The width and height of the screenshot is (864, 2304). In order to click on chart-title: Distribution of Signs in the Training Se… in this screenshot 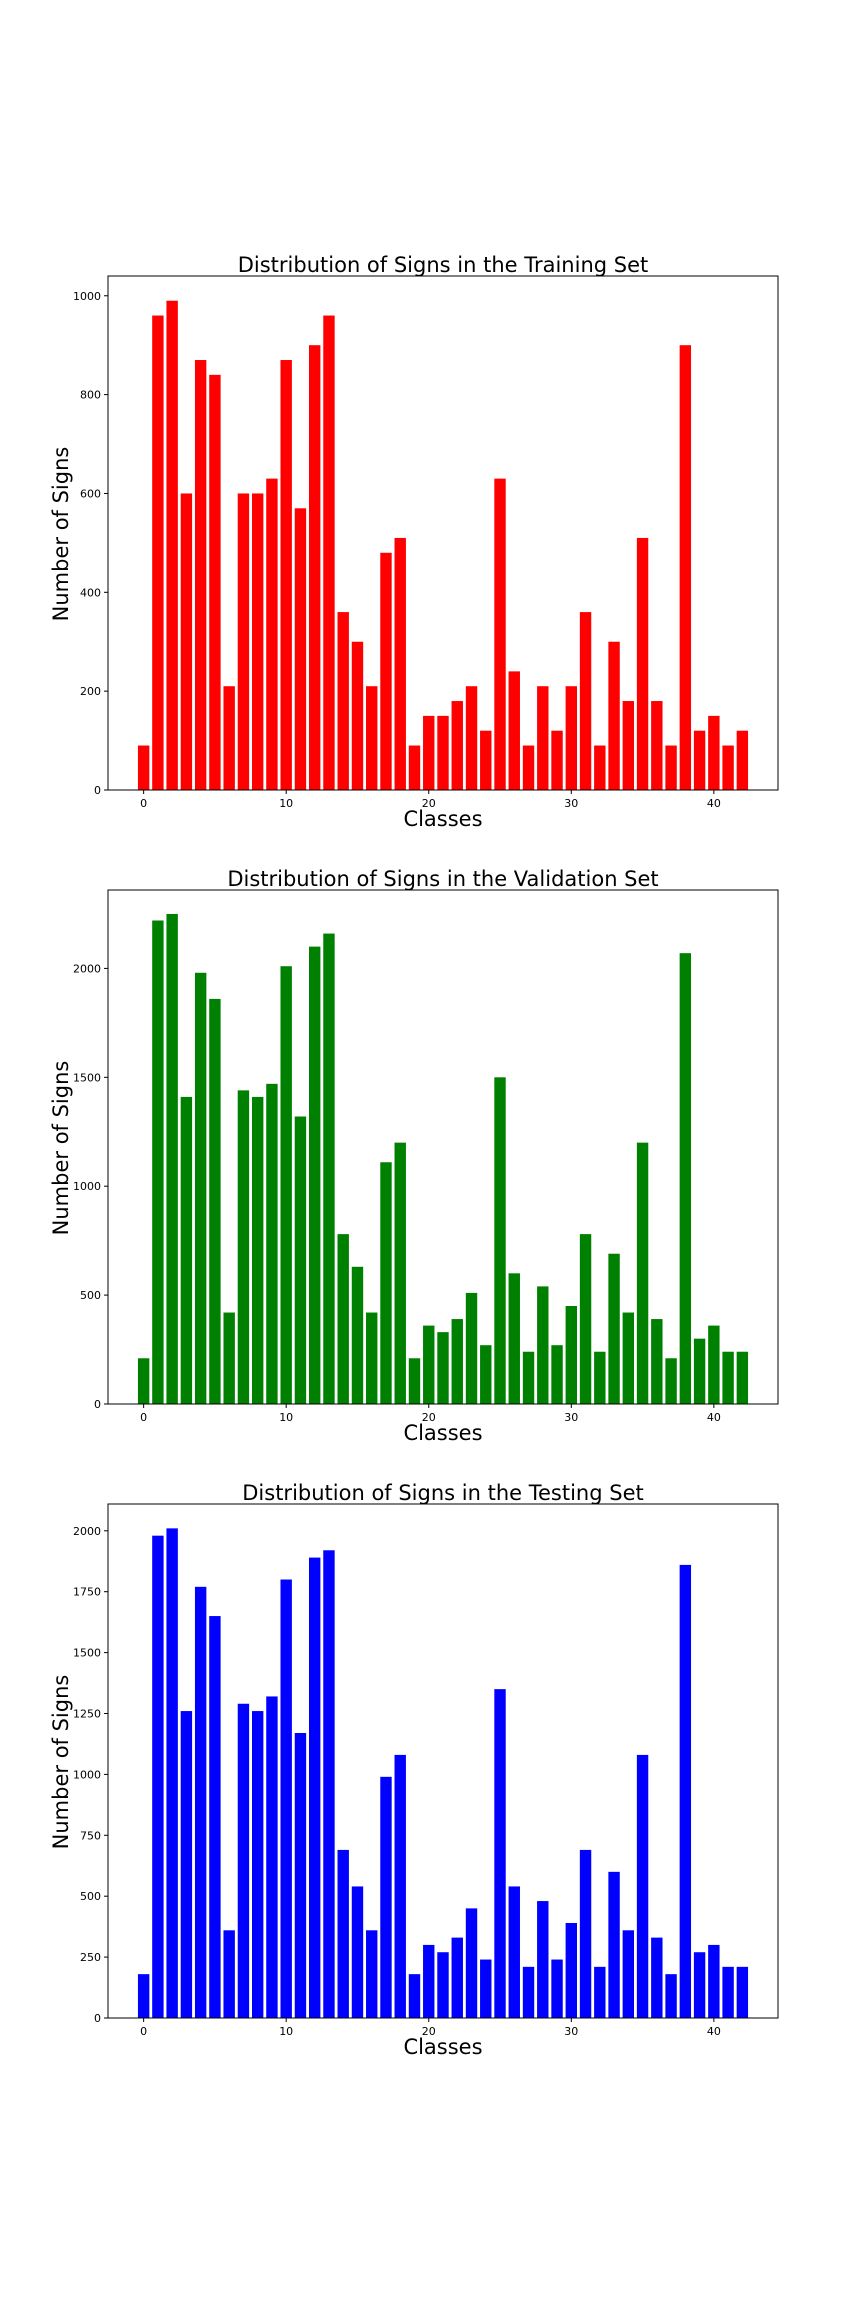, I will do `click(443, 265)`.